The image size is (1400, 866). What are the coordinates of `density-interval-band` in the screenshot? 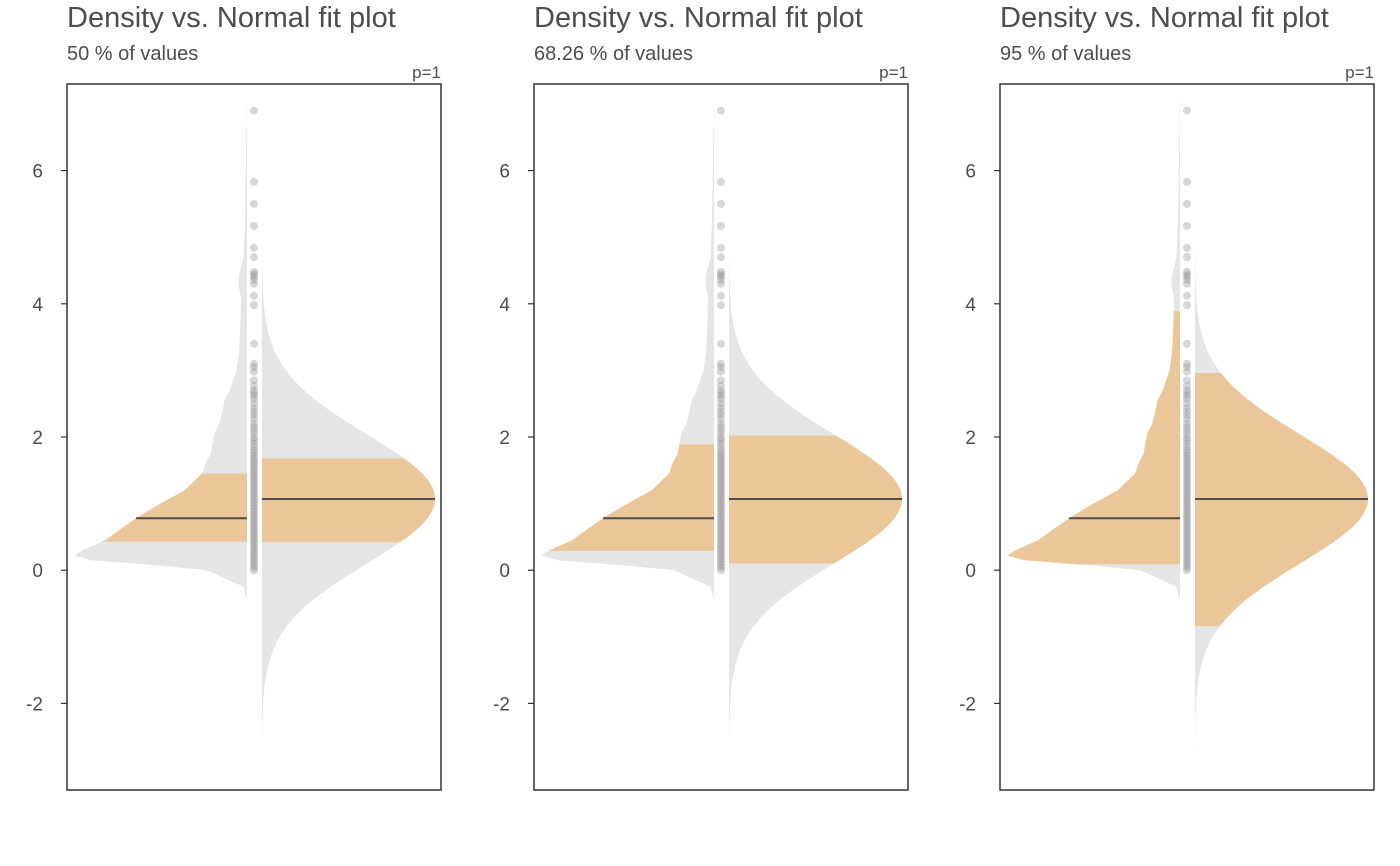 It's located at (175, 507).